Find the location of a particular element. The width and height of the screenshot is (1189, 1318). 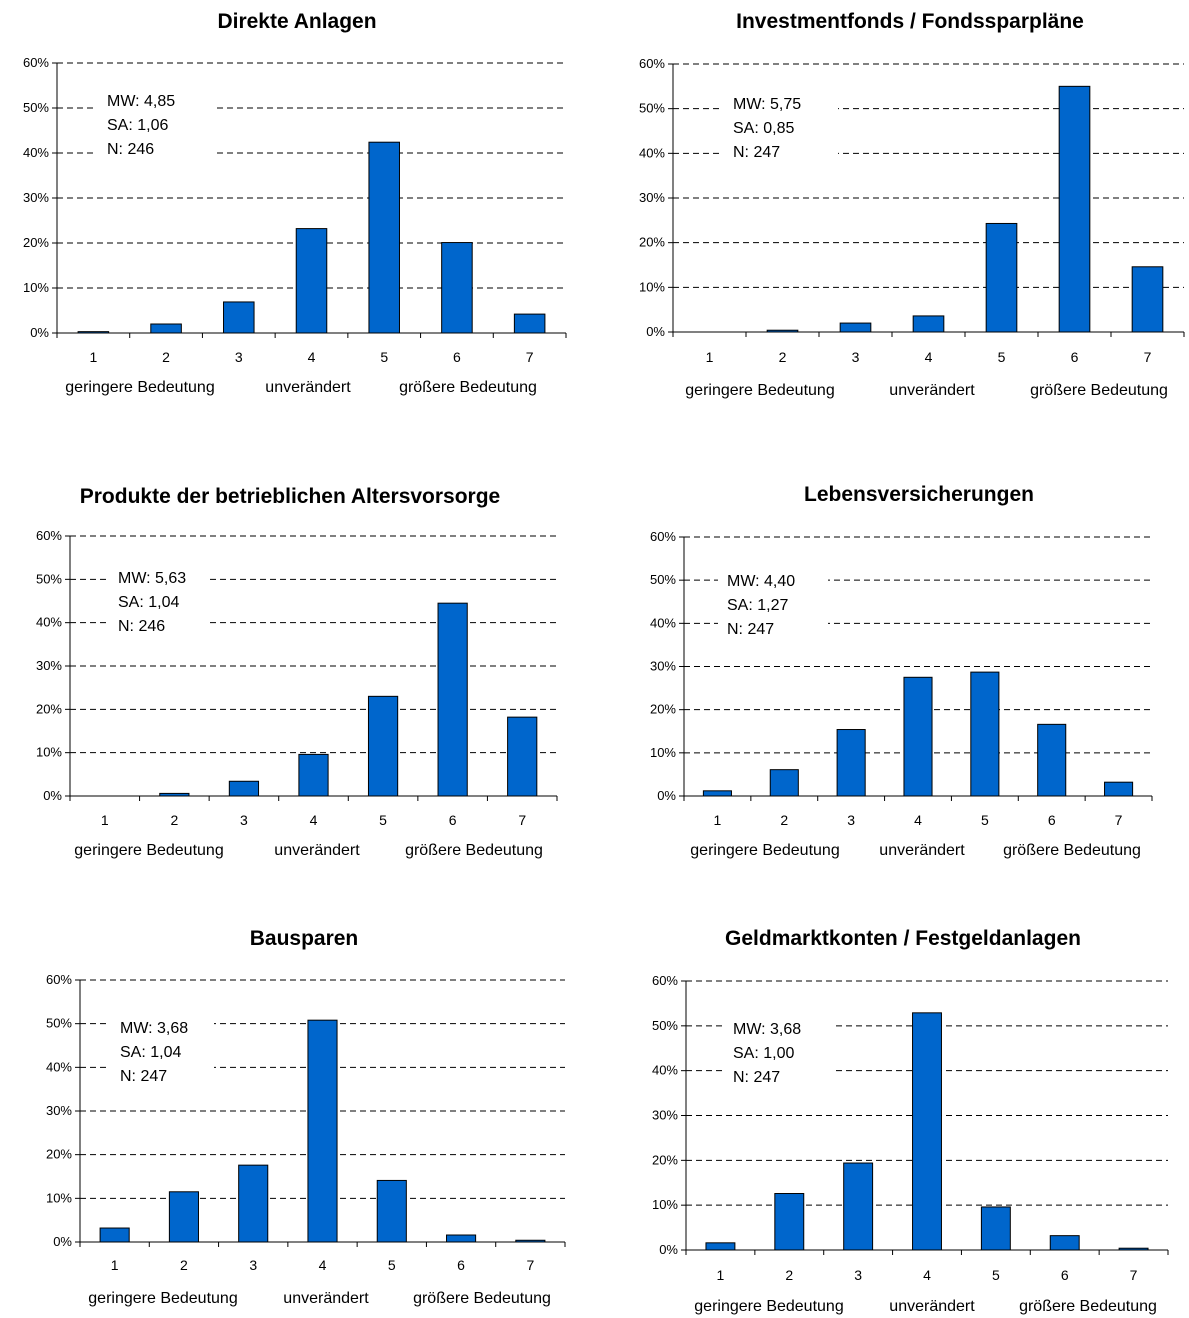

chart-title: Geldmarktkonten / Festgeldanlagen is located at coordinates (903, 938).